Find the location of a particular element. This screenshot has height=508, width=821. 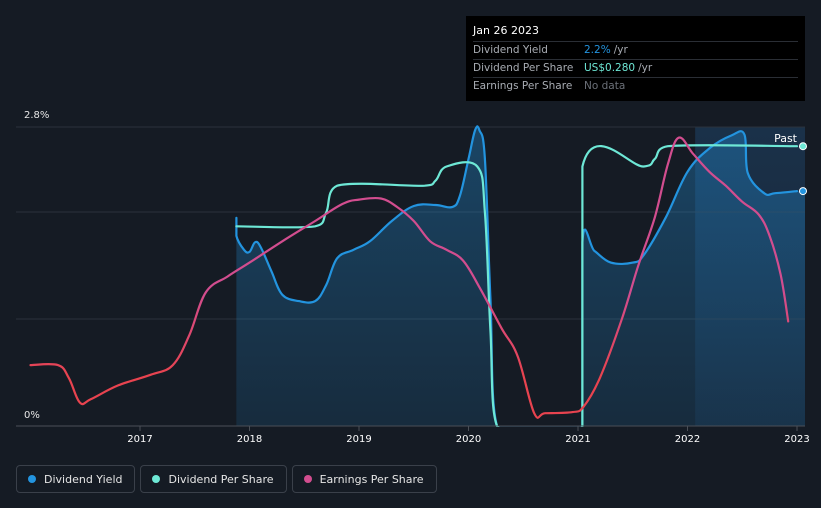

legend-item-earnings-per-share: Earnings Per Share is located at coordinates (364, 479).